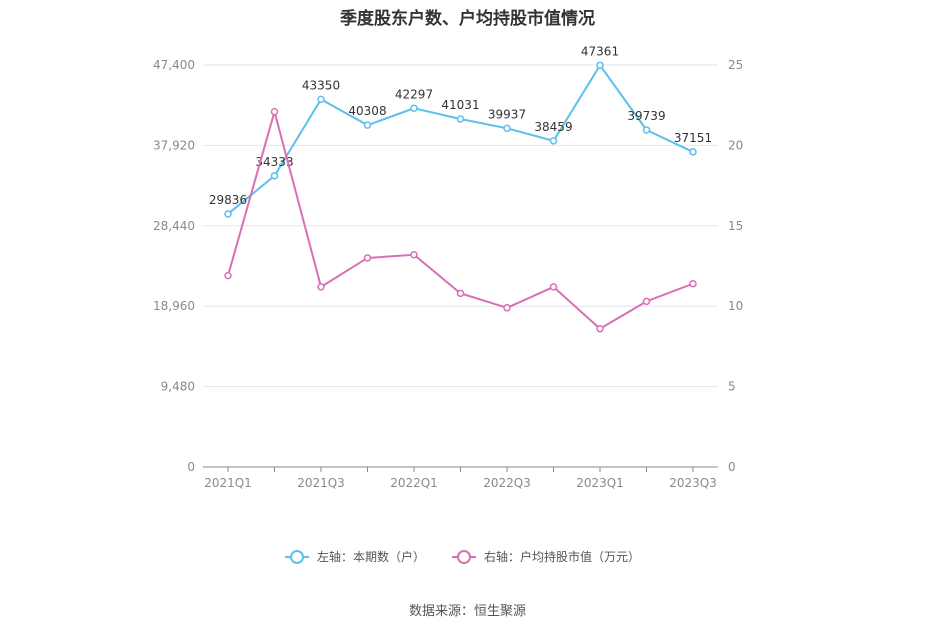 This screenshot has width=935, height=632. What do you see at coordinates (414, 483) in the screenshot?
I see `x-tick-label: 2022Q1` at bounding box center [414, 483].